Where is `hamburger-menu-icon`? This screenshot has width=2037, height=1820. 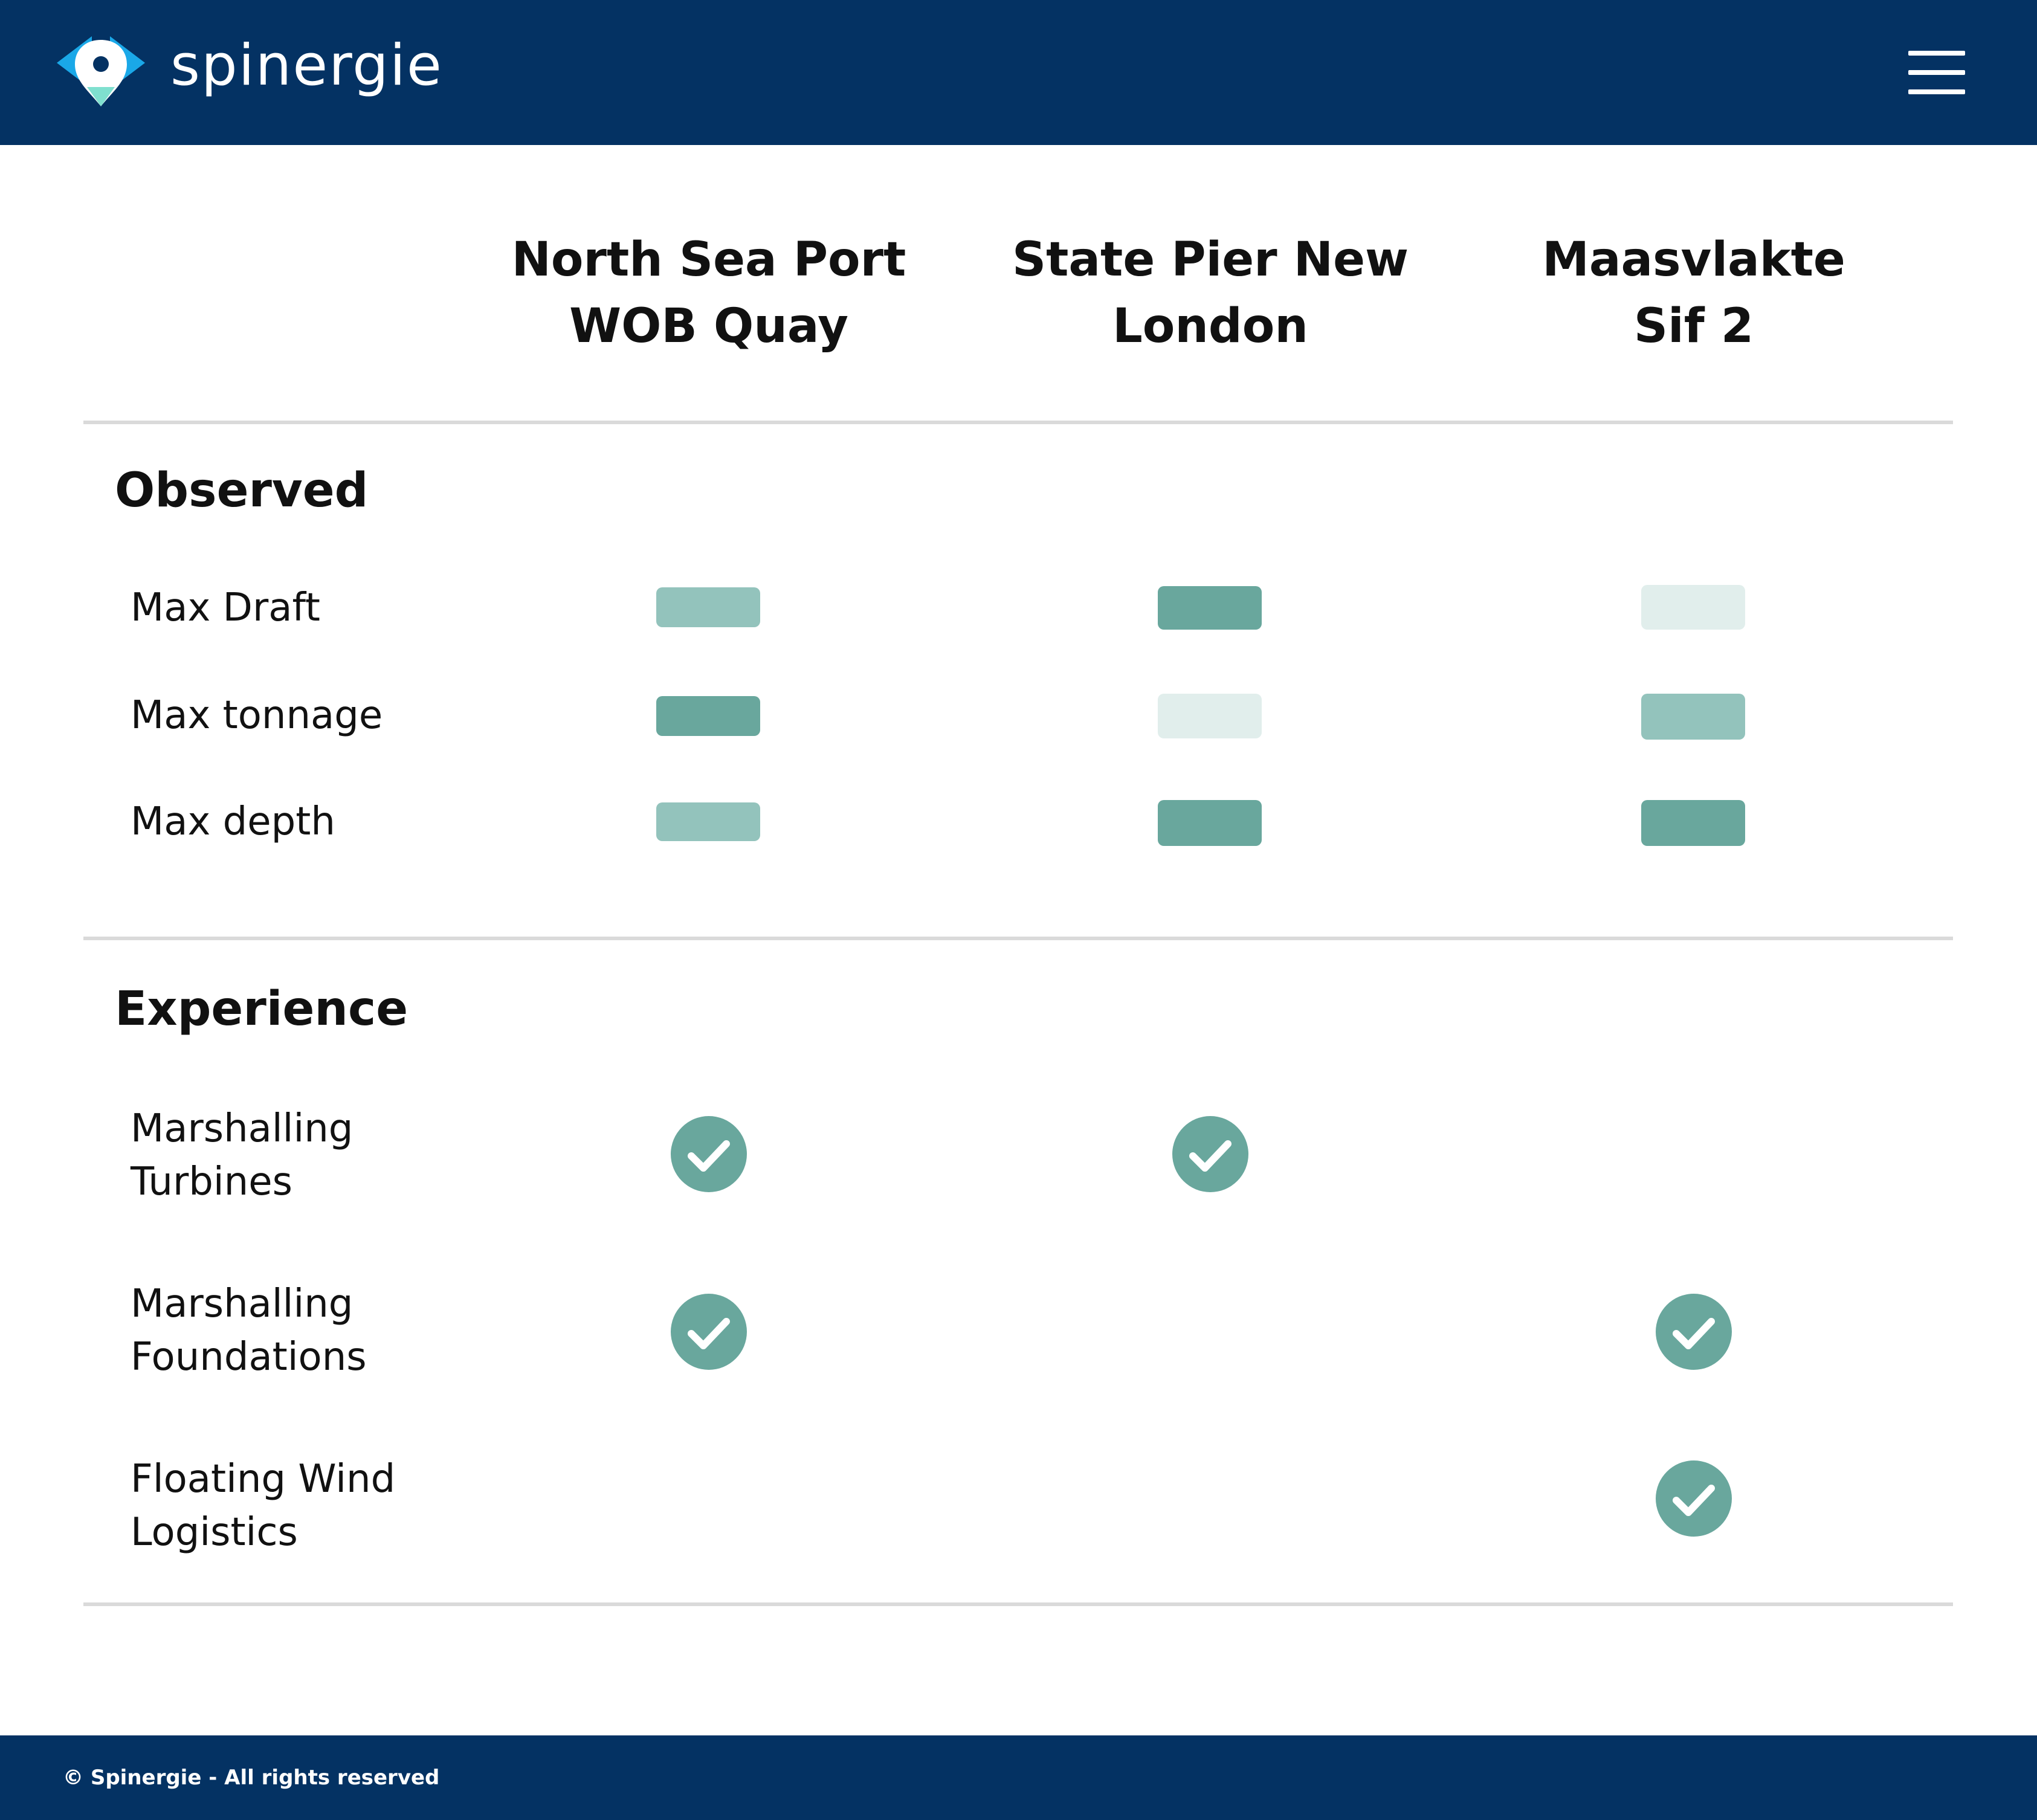 hamburger-menu-icon is located at coordinates (1936, 53).